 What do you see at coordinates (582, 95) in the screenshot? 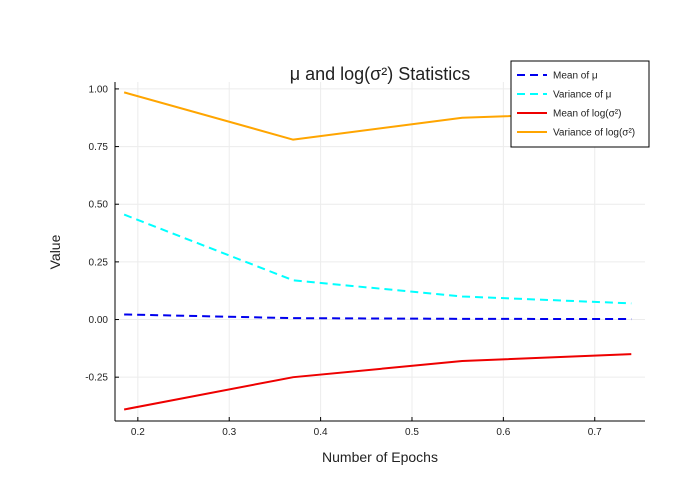
I see `legend-entry-2: Variance of μ` at bounding box center [582, 95].